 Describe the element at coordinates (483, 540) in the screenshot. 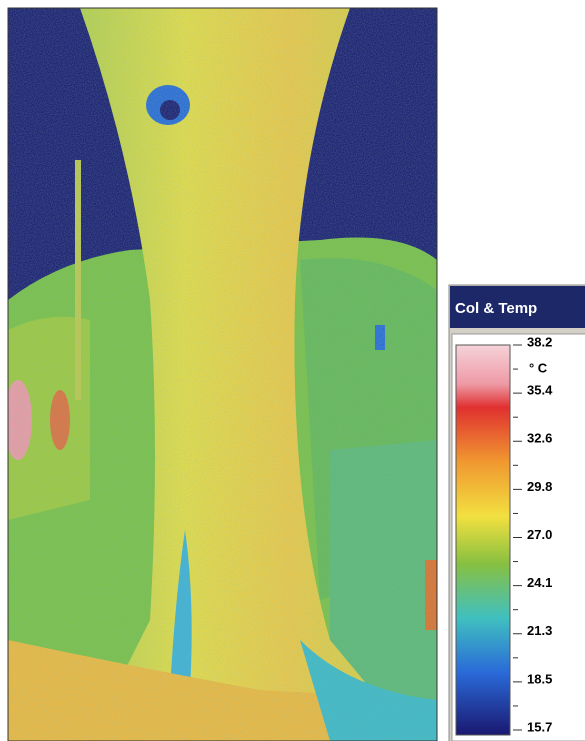

I see `color-bar` at that location.